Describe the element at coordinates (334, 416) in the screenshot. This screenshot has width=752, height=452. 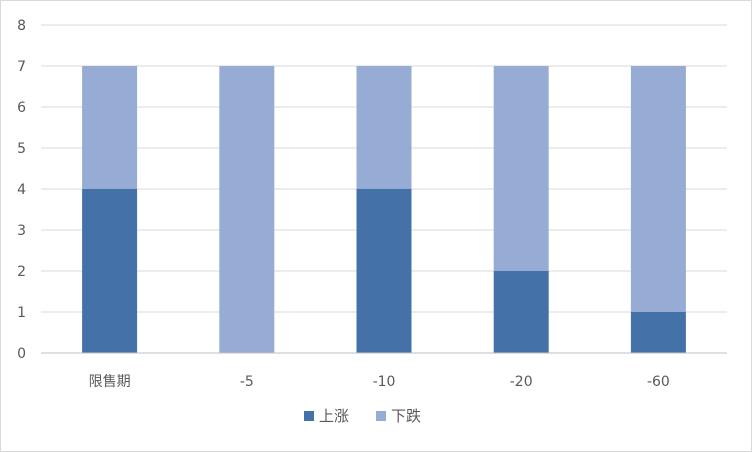
I see `legend-label-0: 上涨` at that location.